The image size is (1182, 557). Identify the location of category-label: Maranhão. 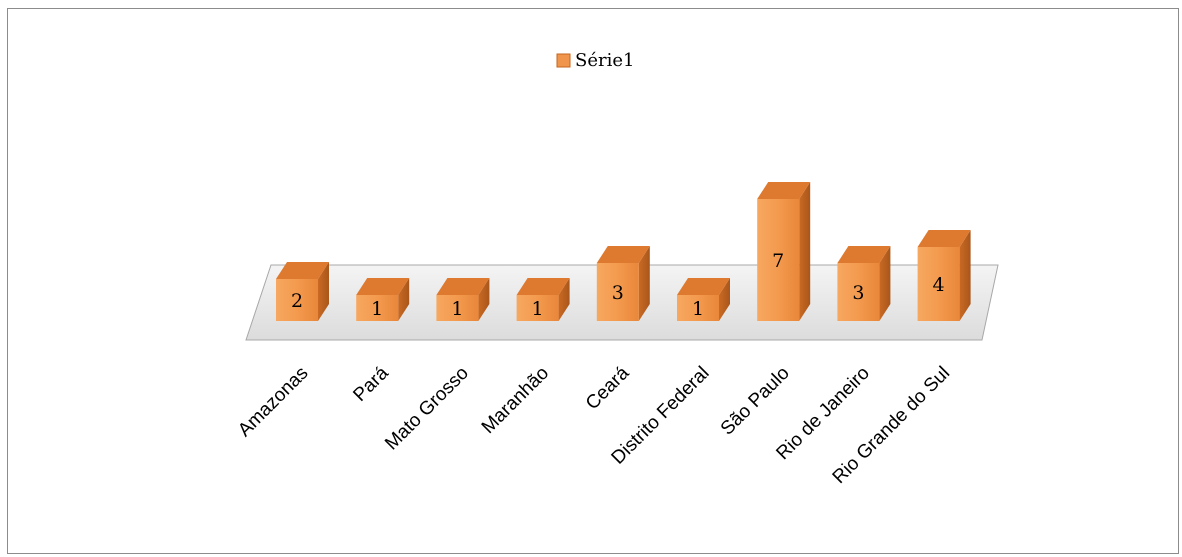
(515, 400).